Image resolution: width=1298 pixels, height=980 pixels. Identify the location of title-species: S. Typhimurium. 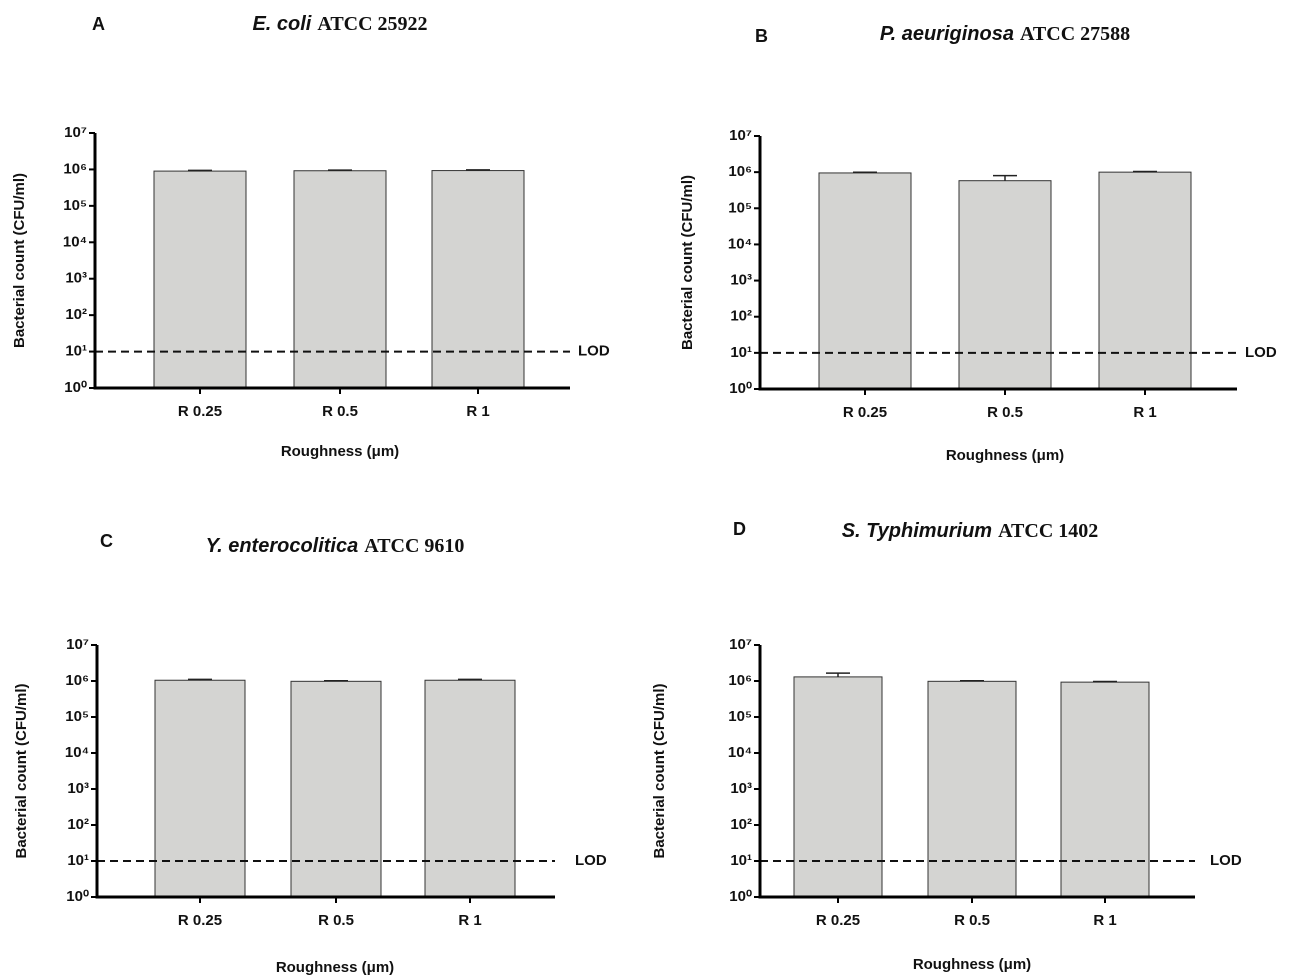
(917, 531).